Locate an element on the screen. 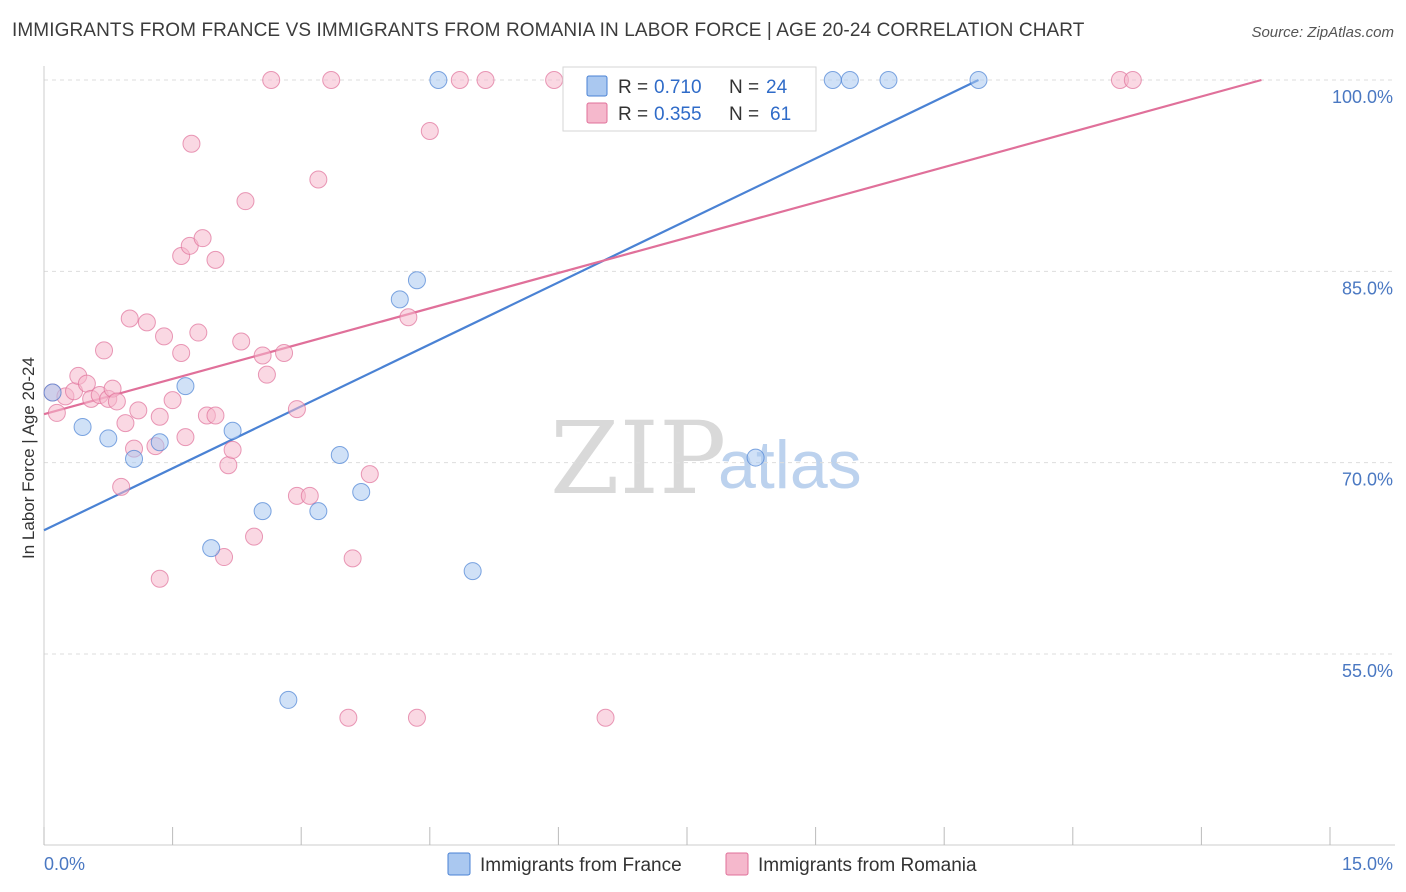  legend-romania-n-label: N = is located at coordinates (744, 114).